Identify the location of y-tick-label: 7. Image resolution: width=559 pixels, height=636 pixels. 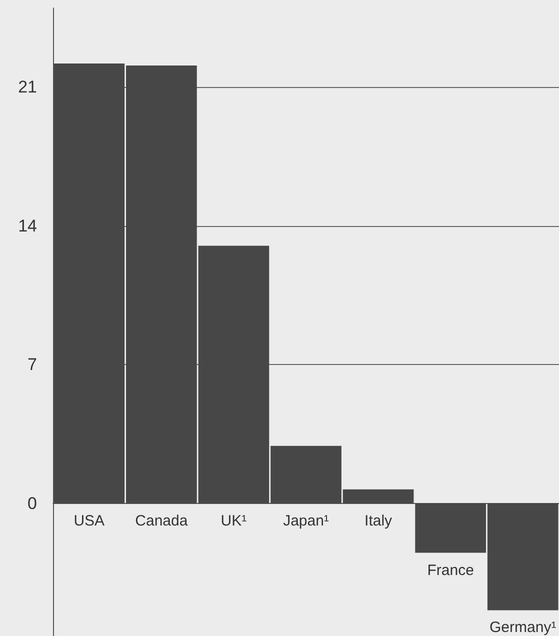
(32, 364).